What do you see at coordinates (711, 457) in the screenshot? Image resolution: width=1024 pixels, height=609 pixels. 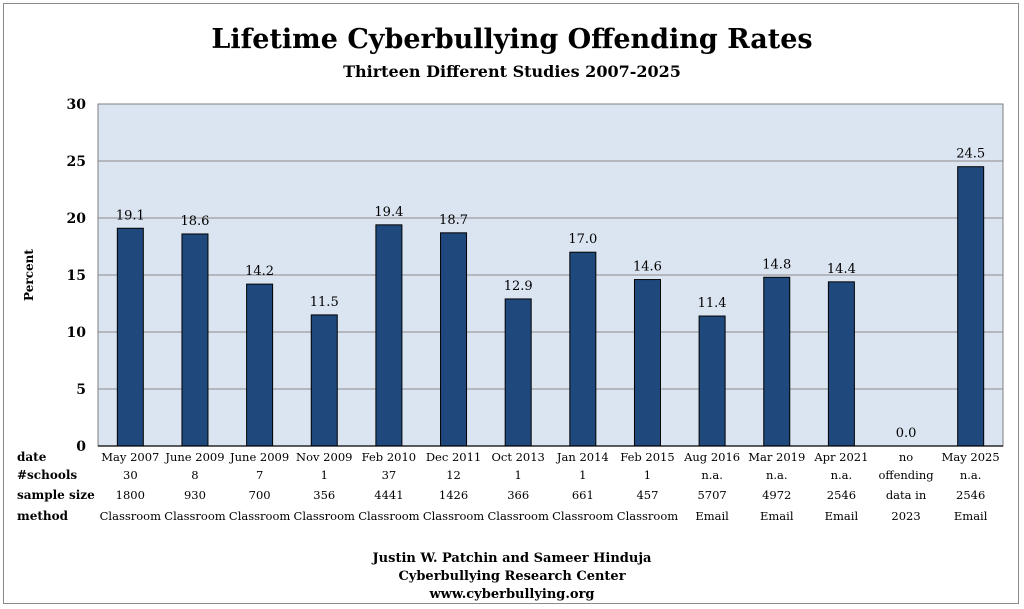 I see `x-tick-label: Aug 2016` at bounding box center [711, 457].